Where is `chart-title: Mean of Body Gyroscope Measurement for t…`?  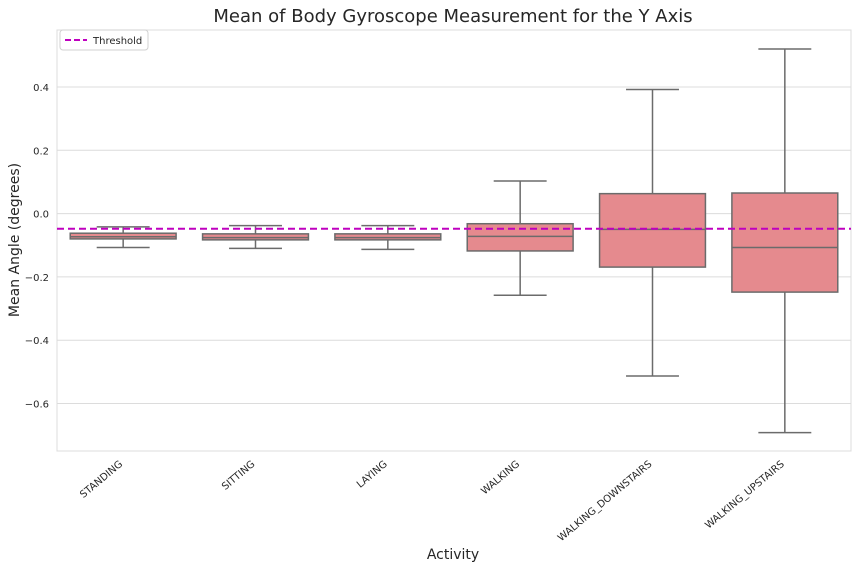
chart-title: Mean of Body Gyroscope Measurement for t… is located at coordinates (452, 16).